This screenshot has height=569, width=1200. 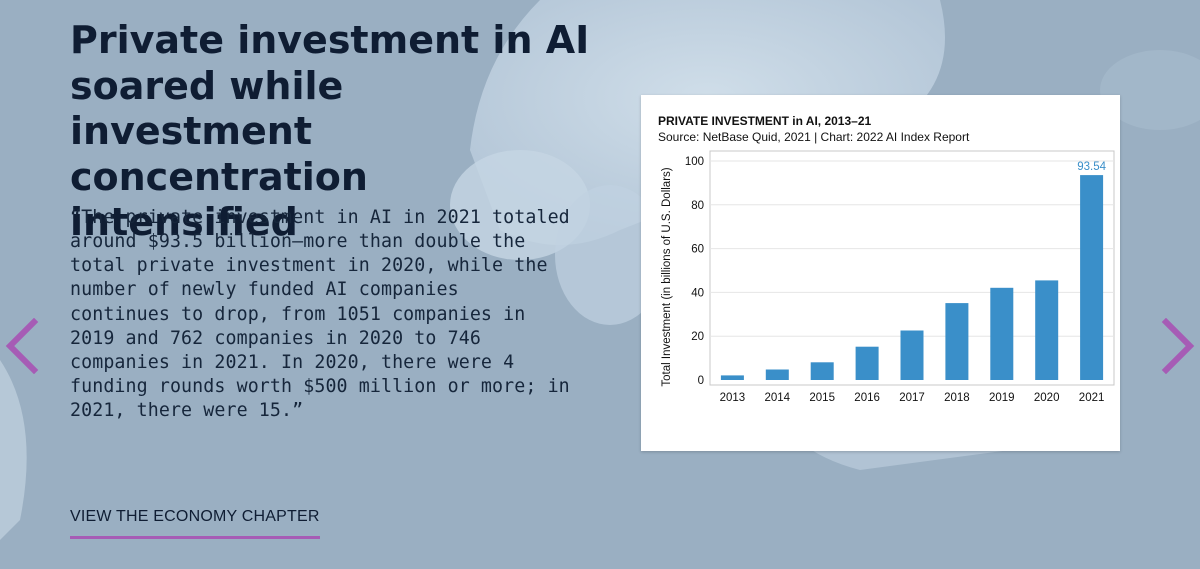 What do you see at coordinates (1002, 333) in the screenshot?
I see `bar-2019` at bounding box center [1002, 333].